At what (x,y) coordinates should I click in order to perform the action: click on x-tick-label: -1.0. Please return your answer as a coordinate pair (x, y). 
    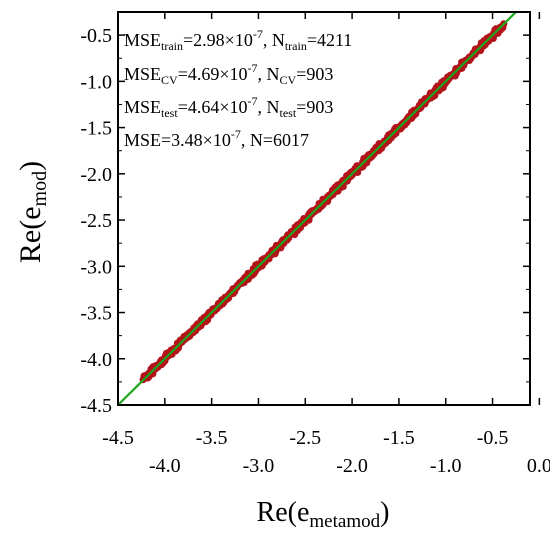
    Looking at the image, I should click on (446, 466).